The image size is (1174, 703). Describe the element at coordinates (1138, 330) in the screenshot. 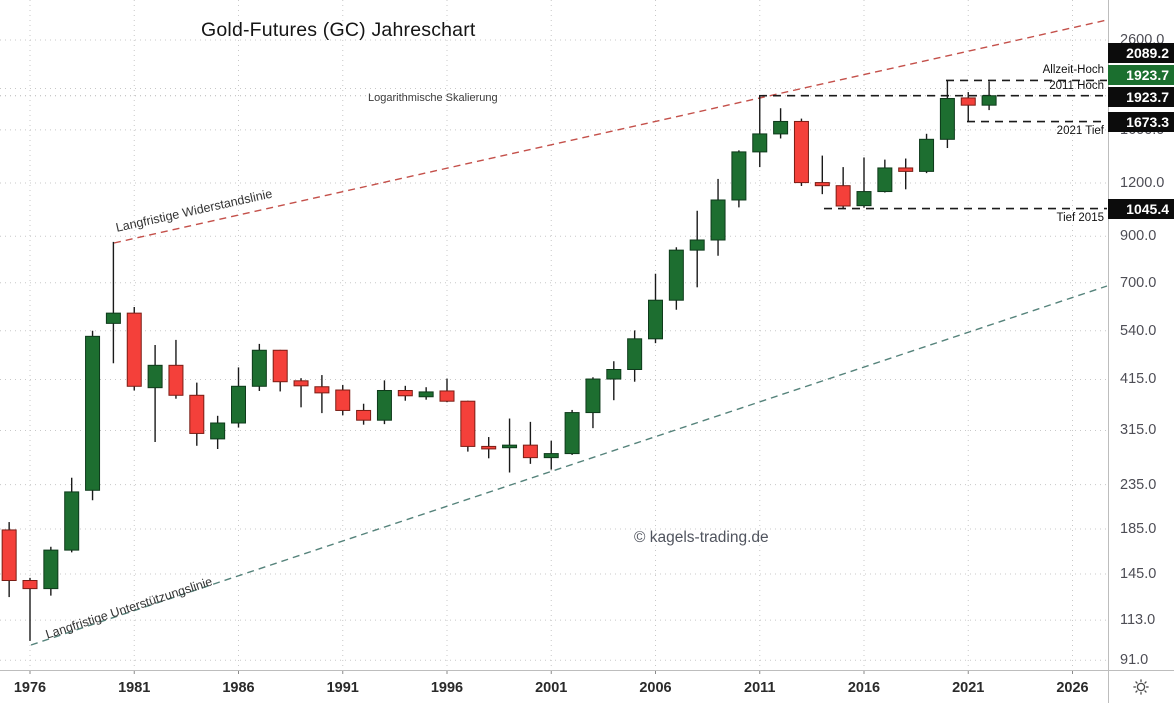

I see `y-axis-label-540.0: 540.0` at that location.